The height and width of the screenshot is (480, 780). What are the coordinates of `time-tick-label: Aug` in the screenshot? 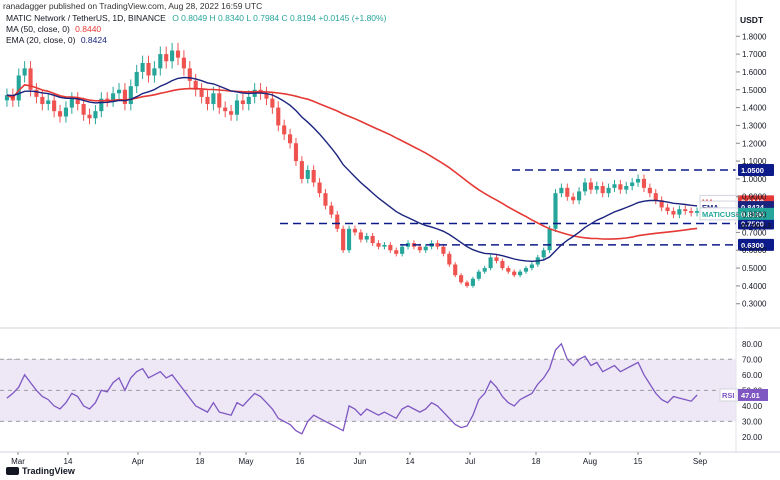 It's located at (590, 461).